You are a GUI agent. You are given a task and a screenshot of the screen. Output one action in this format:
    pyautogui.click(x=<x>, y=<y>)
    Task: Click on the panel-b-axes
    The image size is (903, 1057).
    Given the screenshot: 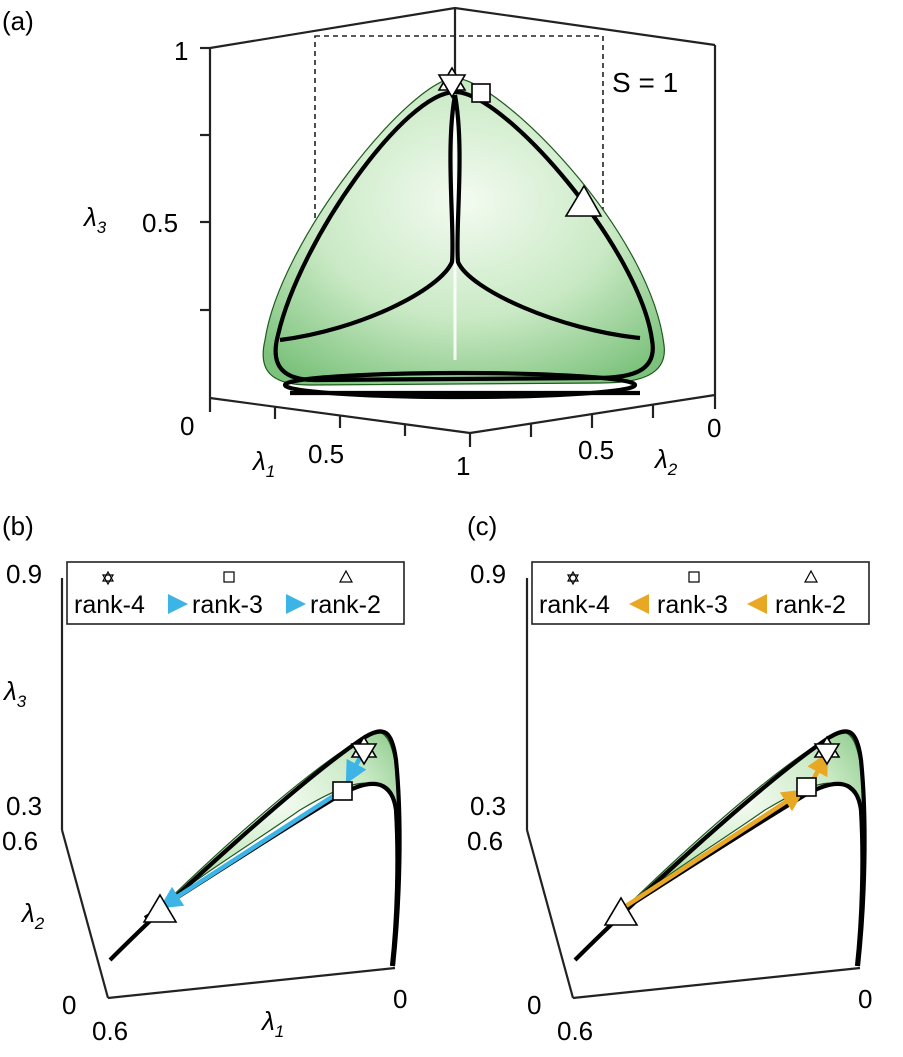 What is the action you would take?
    pyautogui.click(x=228, y=789)
    